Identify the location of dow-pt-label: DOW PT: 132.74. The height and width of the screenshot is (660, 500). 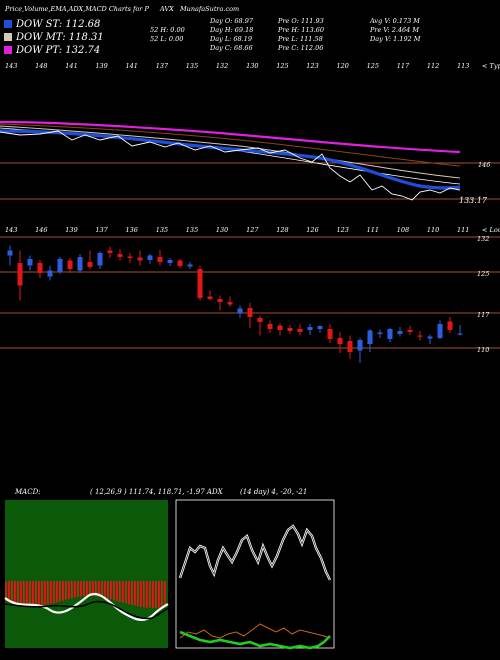
(58, 50).